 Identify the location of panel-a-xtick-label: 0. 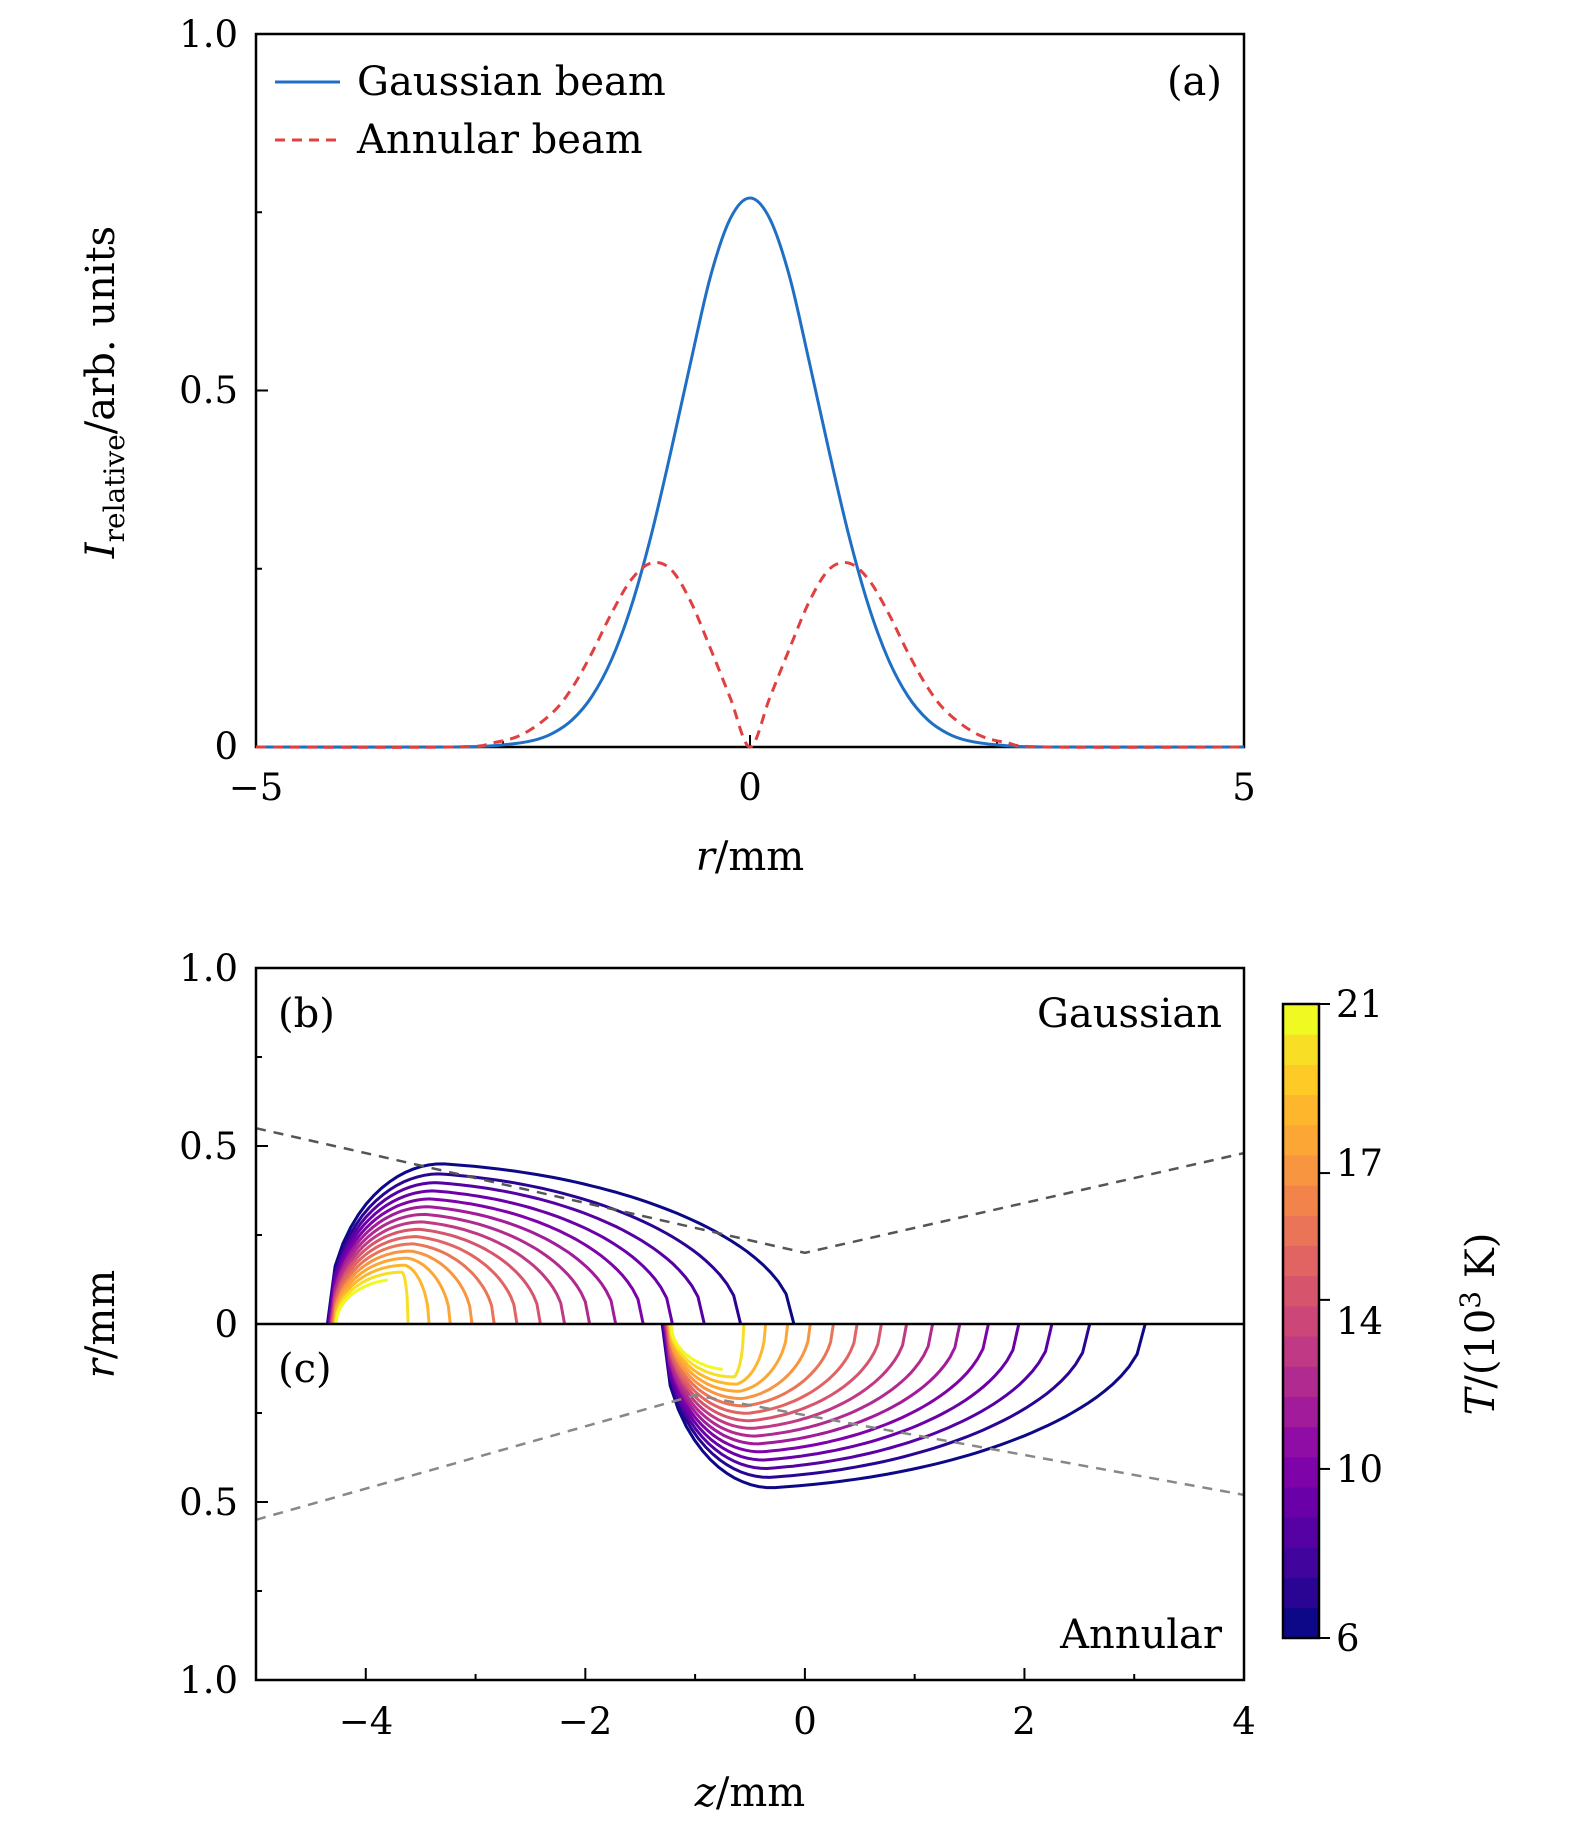
(750, 787).